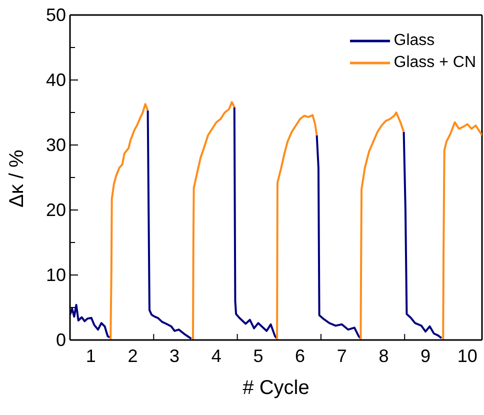  What do you see at coordinates (17, 178) in the screenshot?
I see `y-axis-title: Δκ / %` at bounding box center [17, 178].